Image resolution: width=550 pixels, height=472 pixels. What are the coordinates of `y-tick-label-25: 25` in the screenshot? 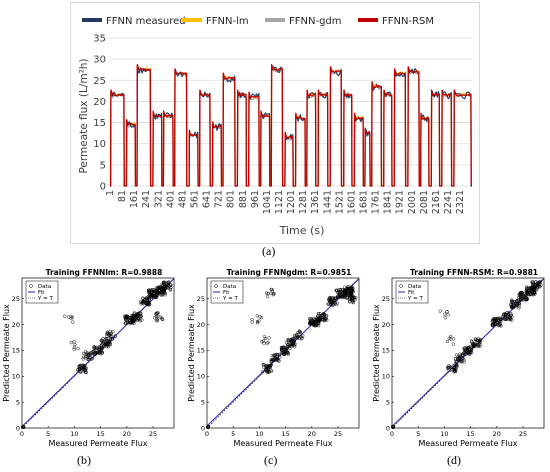 It's located at (16, 299).